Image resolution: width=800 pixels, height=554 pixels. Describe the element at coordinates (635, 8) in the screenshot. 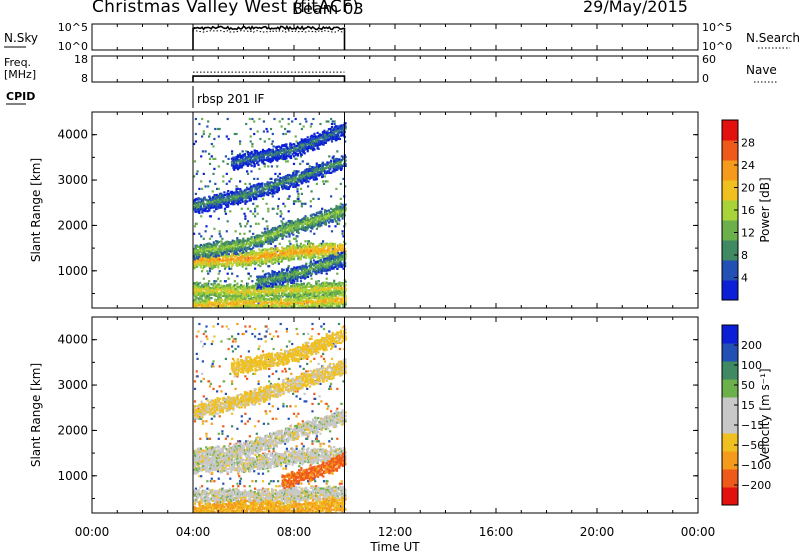

I see `date-label: 29/May/2015` at that location.